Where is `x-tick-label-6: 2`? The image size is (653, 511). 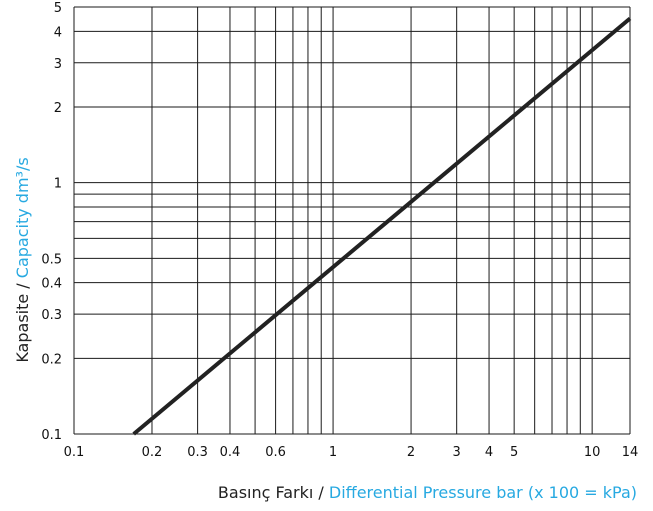
x-tick-label-6: 2 is located at coordinates (411, 452).